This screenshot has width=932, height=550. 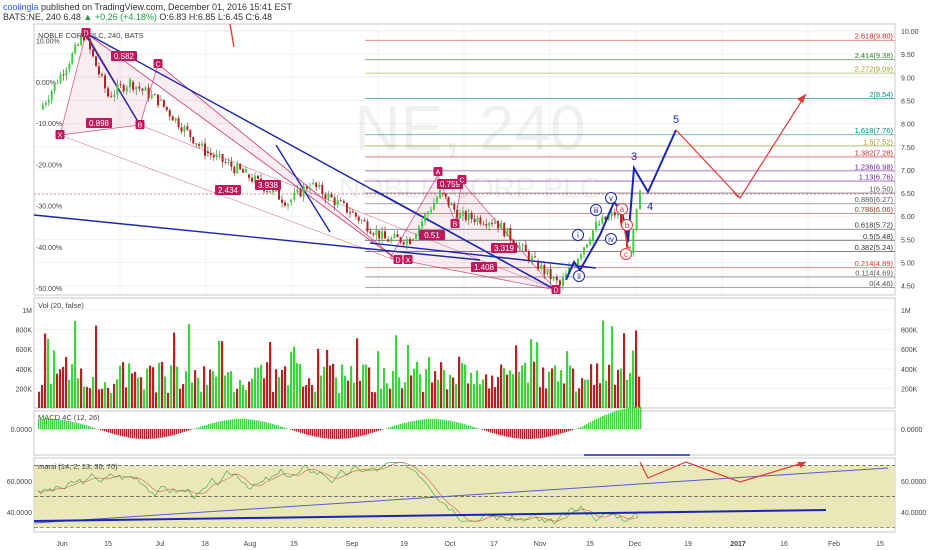 I want to click on fib-level-label: 1.382(7.28), so click(x=874, y=152).